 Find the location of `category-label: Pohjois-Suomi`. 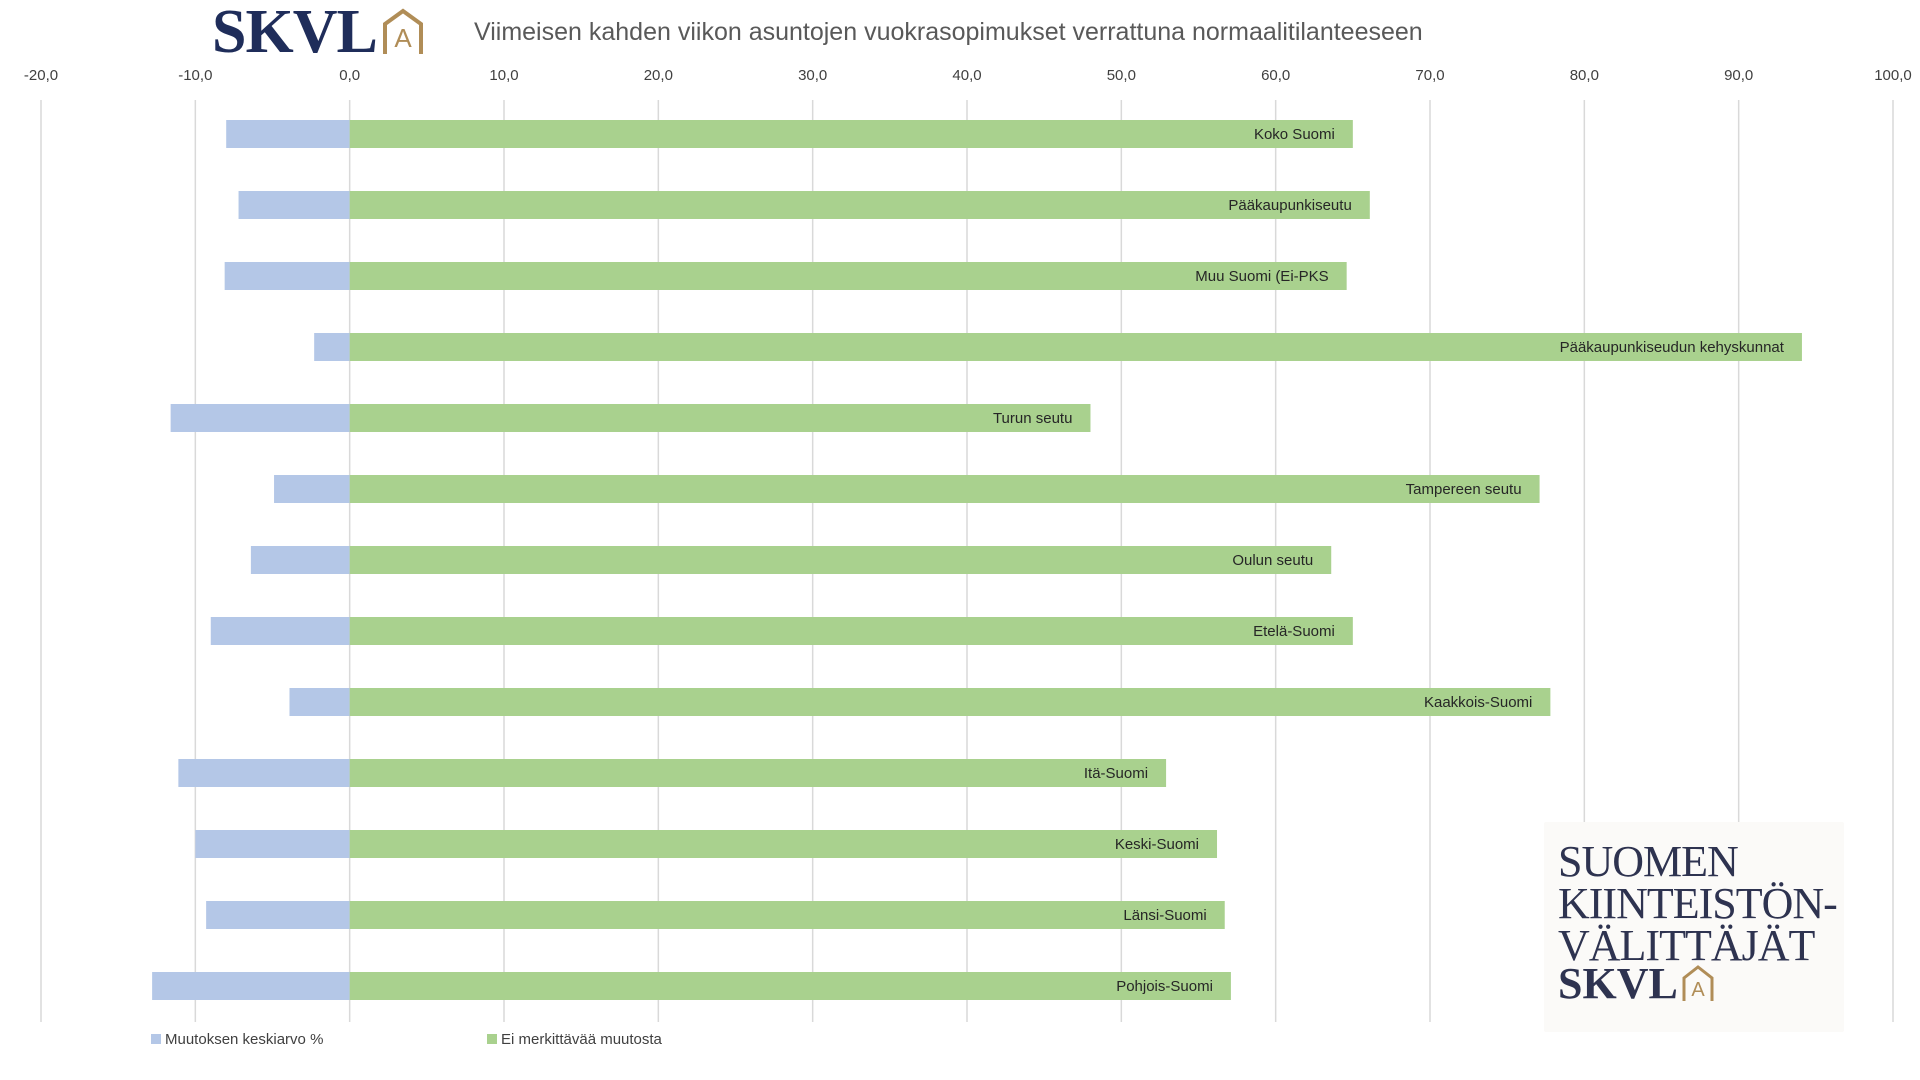

category-label: Pohjois-Suomi is located at coordinates (1164, 986).